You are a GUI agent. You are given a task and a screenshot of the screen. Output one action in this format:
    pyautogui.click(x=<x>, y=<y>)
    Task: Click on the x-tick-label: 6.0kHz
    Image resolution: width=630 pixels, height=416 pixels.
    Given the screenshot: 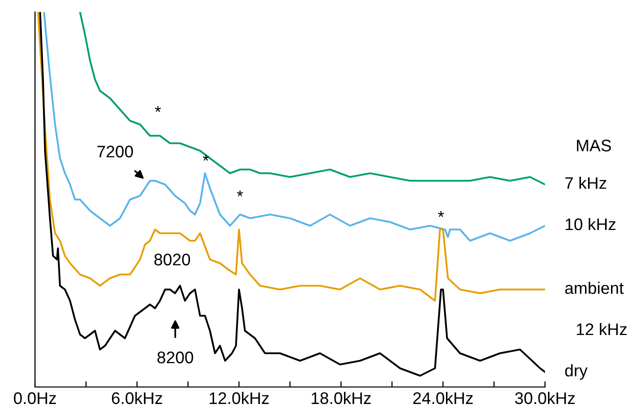 What is the action you would take?
    pyautogui.click(x=137, y=398)
    